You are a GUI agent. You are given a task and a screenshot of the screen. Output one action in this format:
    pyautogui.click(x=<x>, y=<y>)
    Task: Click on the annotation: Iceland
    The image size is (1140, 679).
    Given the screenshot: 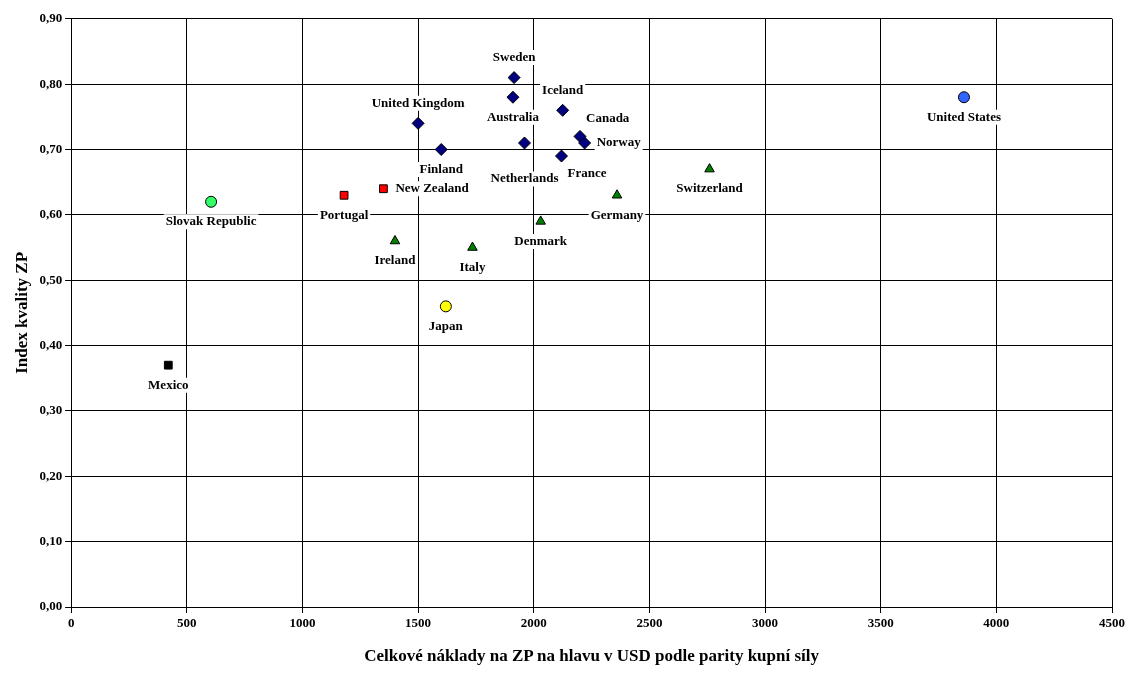 What is the action you would take?
    pyautogui.click(x=563, y=89)
    